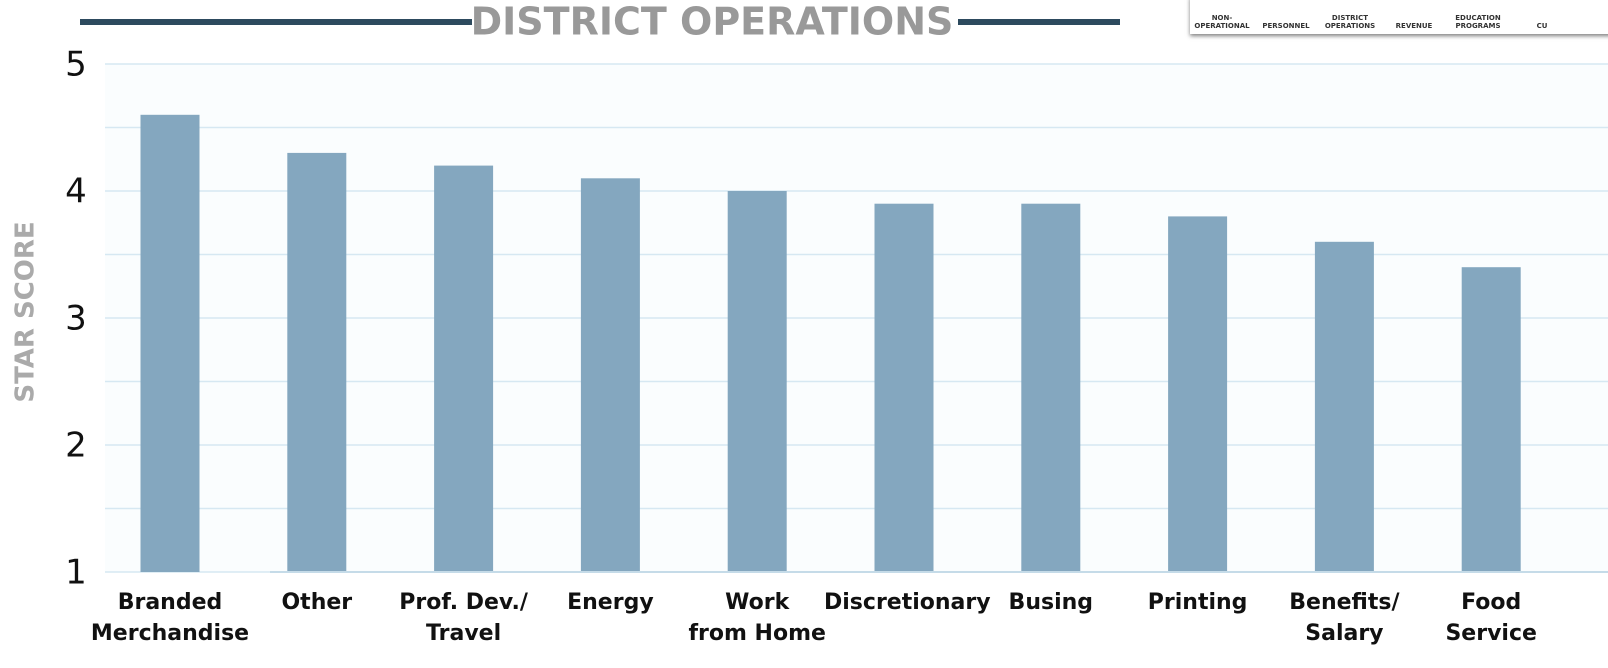  Describe the element at coordinates (712, 22) in the screenshot. I see `chart-title: DISTRICT OPERATIONS` at that location.